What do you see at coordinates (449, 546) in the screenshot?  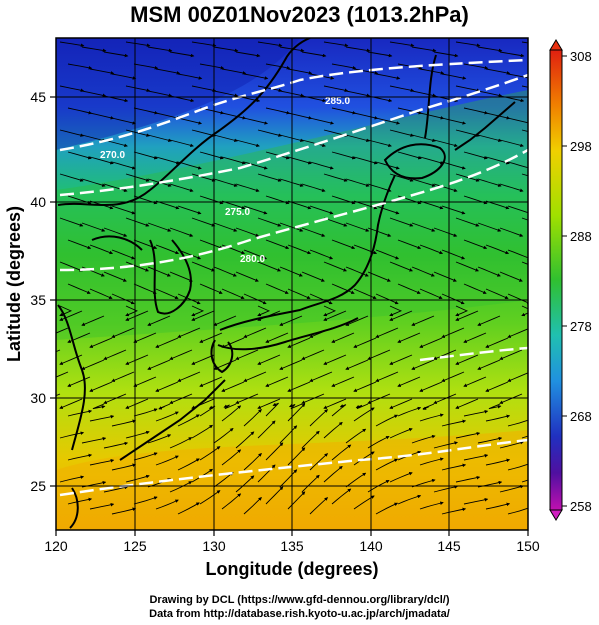 I see `x-tick-label: 145` at bounding box center [449, 546].